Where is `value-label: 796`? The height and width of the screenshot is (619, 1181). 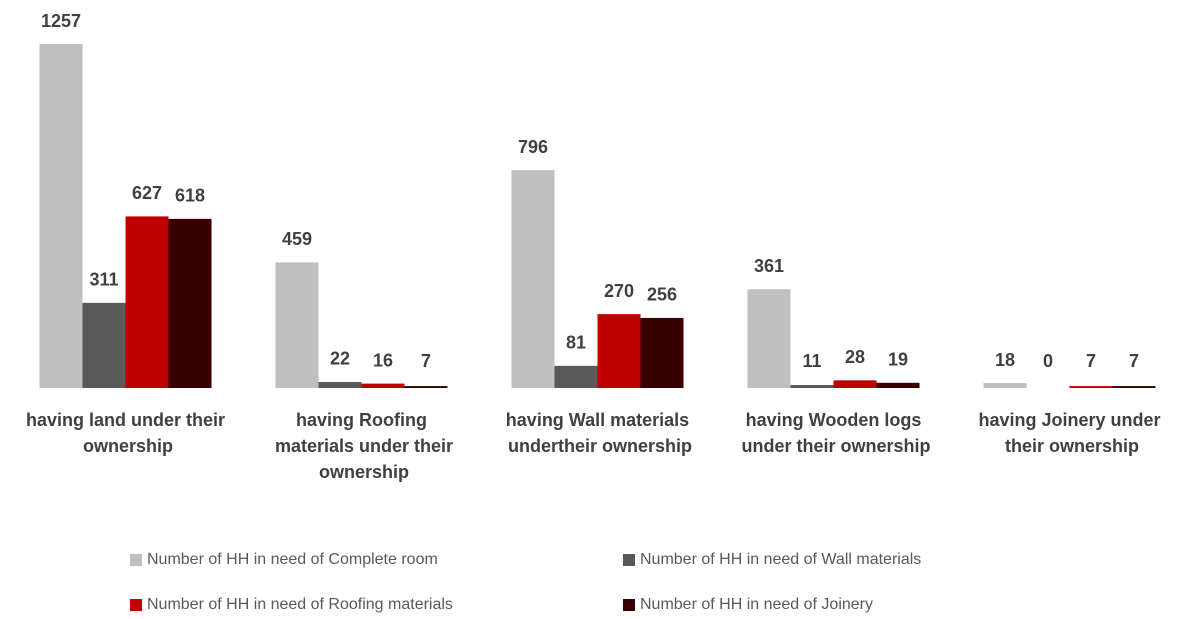
value-label: 796 is located at coordinates (533, 147).